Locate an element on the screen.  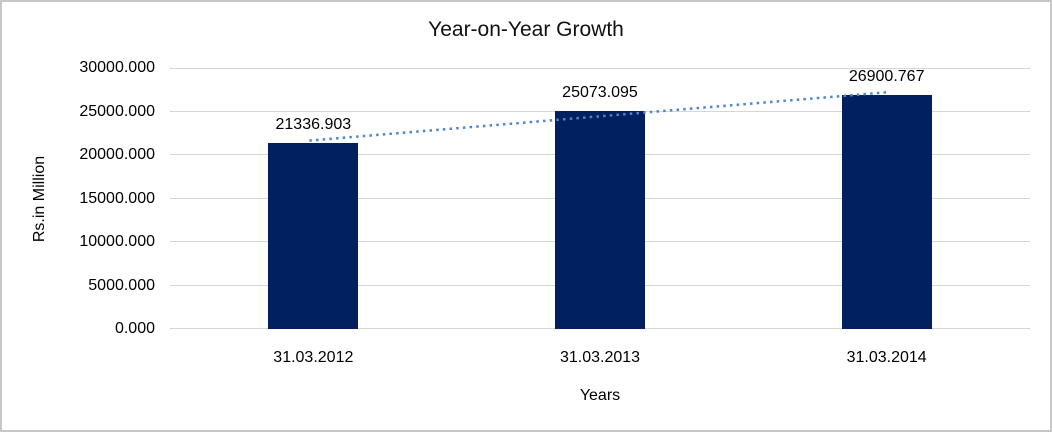
y-tick-label: 10000.000 is located at coordinates (117, 241).